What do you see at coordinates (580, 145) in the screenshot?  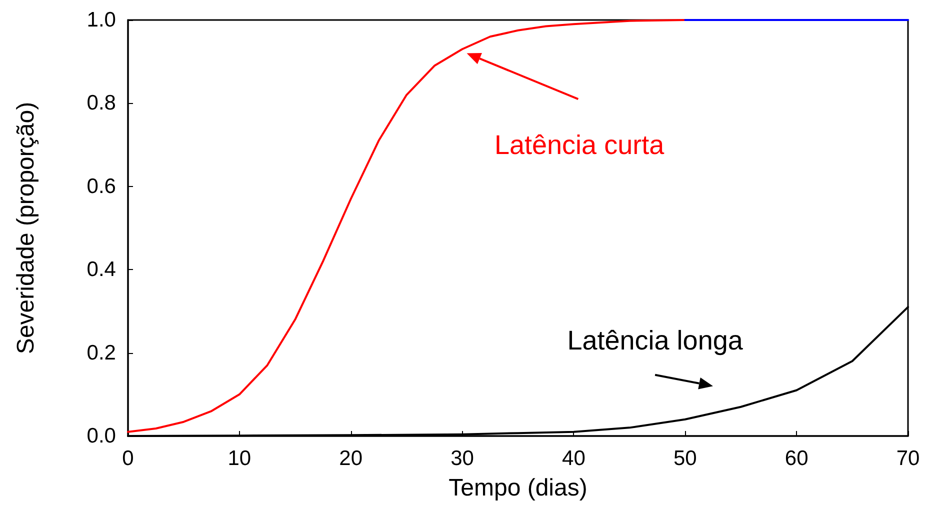 I see `annotation: Latência curta` at bounding box center [580, 145].